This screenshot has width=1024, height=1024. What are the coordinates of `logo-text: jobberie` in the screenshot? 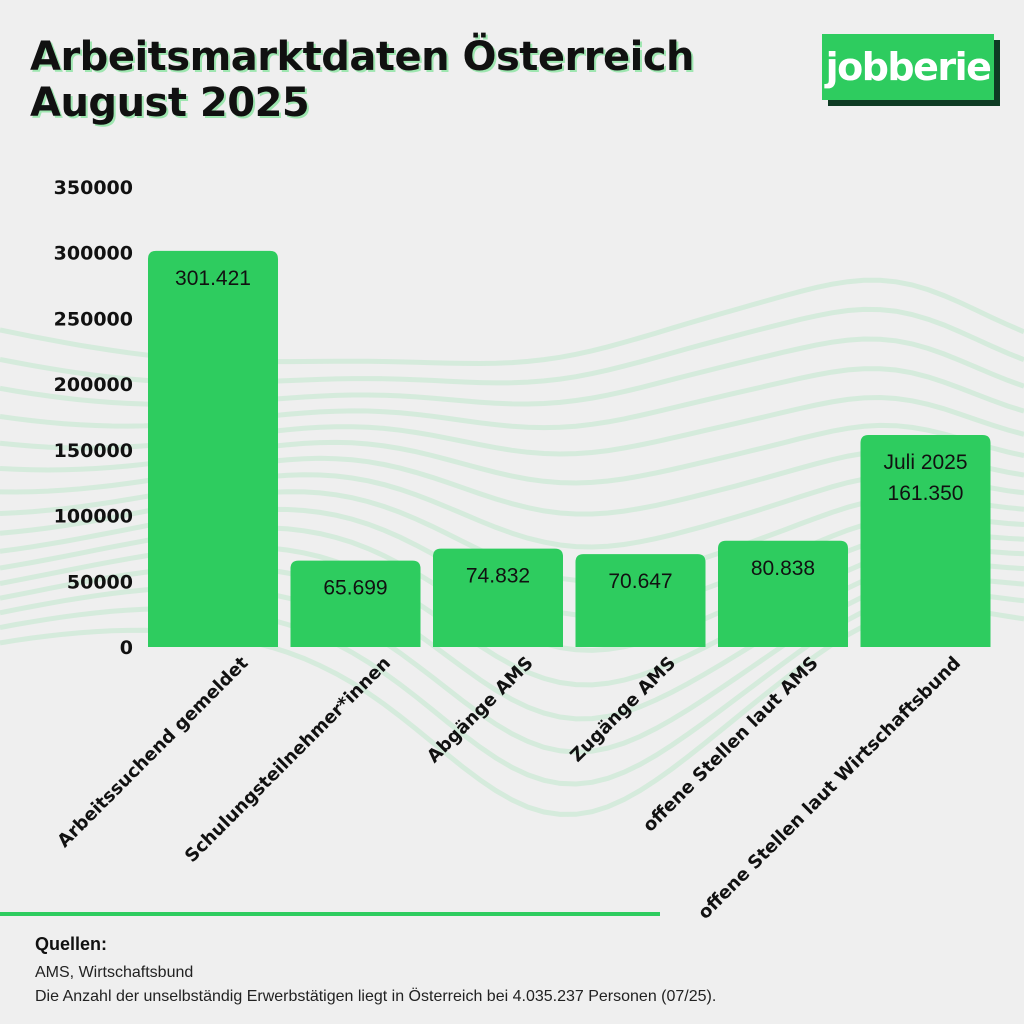 It's located at (908, 67).